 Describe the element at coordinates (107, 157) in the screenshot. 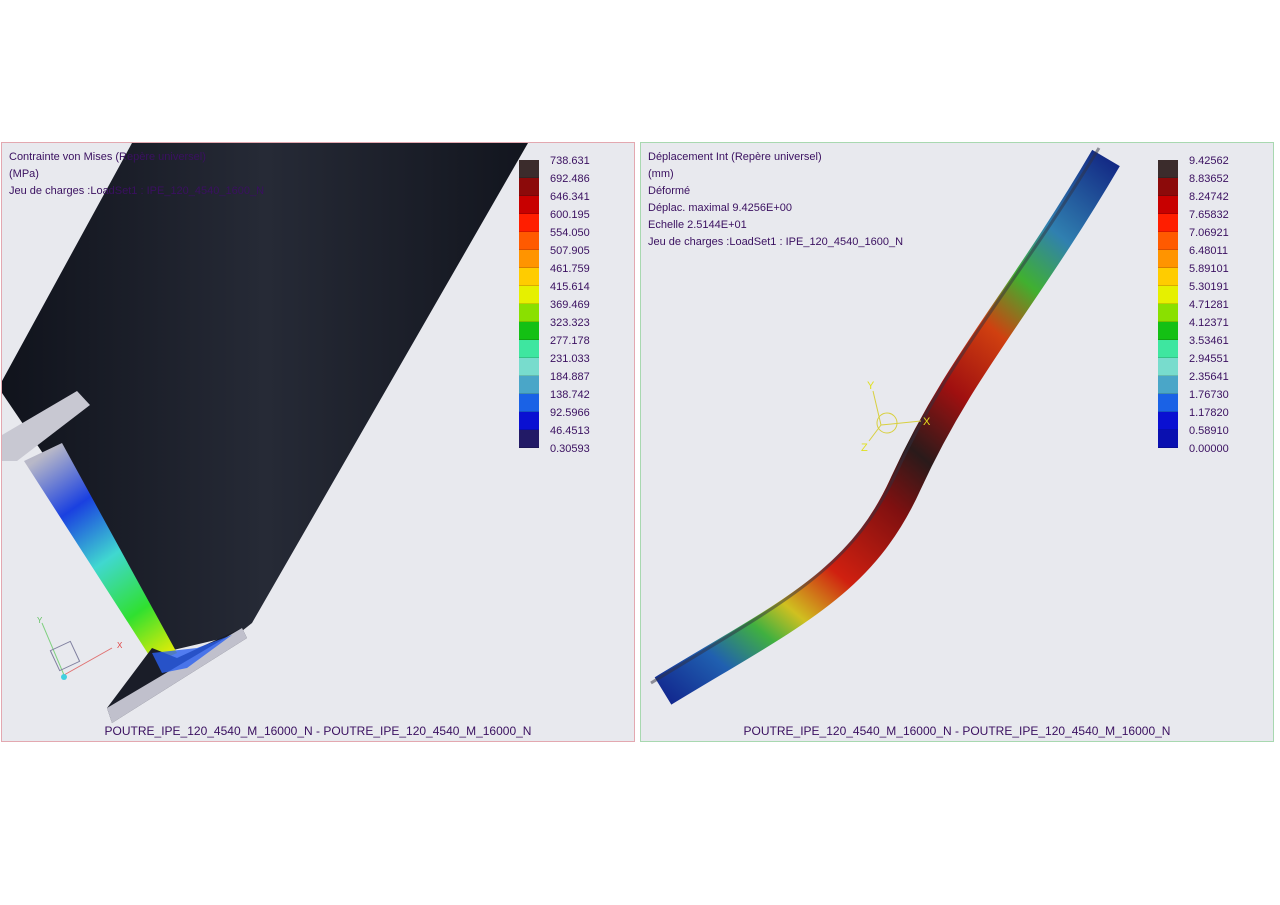

I see `result-title: Contrainte von Mises (Repère universel)` at that location.